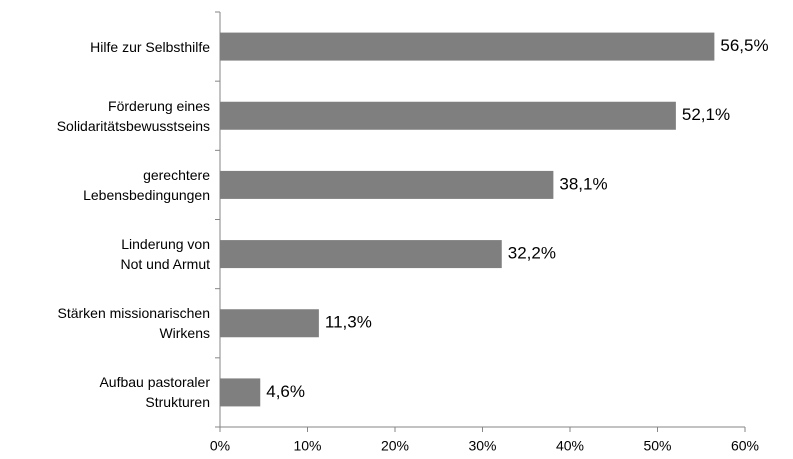 Image resolution: width=793 pixels, height=459 pixels. Describe the element at coordinates (154, 392) in the screenshot. I see `category-label: Aufbau pastoraler Strukturen` at that location.